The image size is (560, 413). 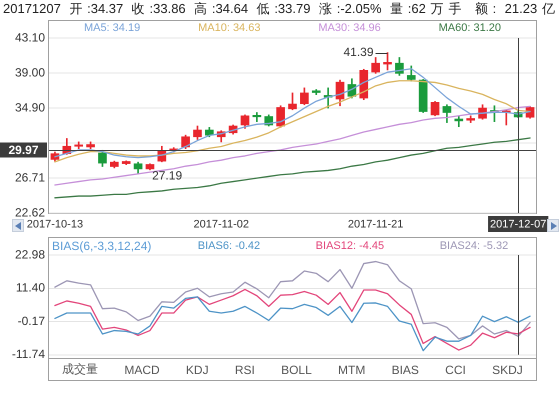 What do you see at coordinates (221, 224) in the screenshot?
I see `x-tick-label: 2017-11-02` at bounding box center [221, 224].